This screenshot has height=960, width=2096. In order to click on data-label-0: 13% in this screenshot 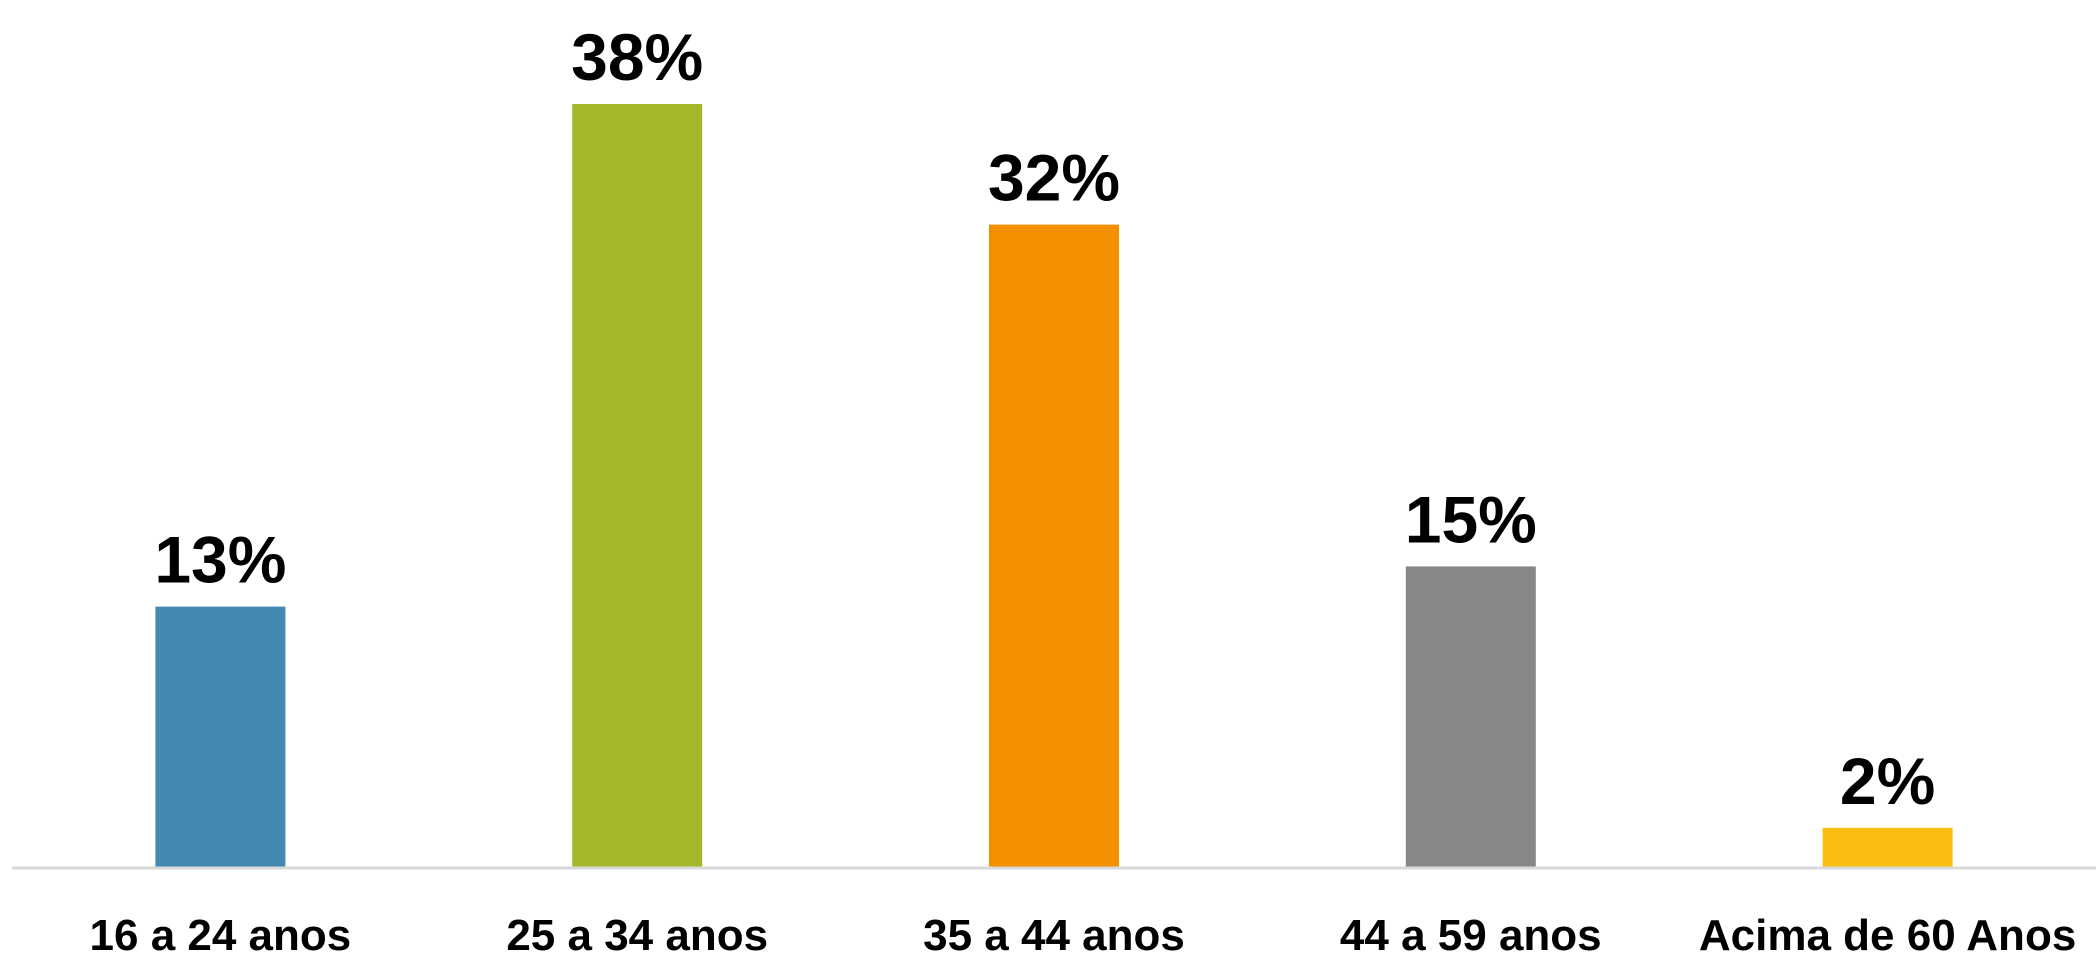, I will do `click(220, 560)`.